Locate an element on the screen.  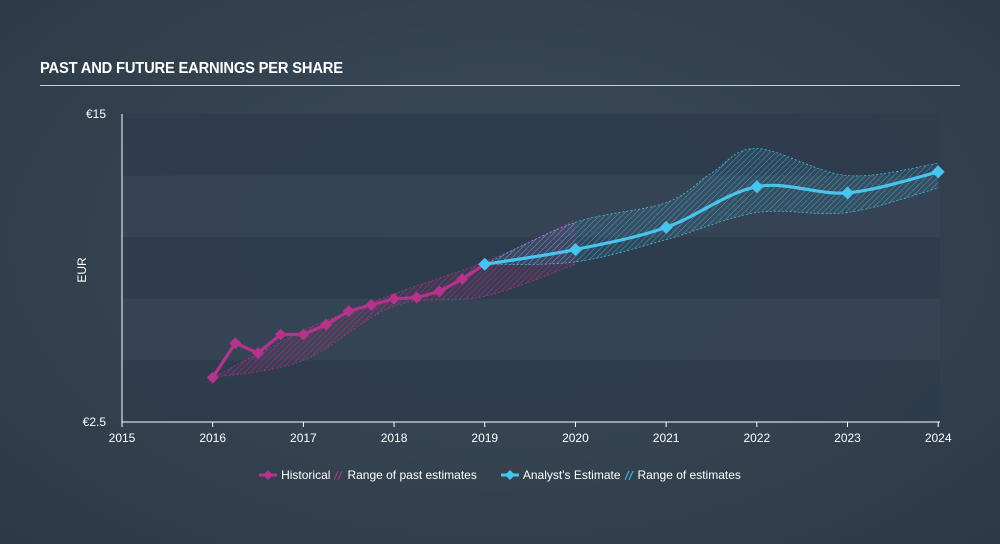
x-tick-label-2021: 2021 is located at coordinates (666, 438).